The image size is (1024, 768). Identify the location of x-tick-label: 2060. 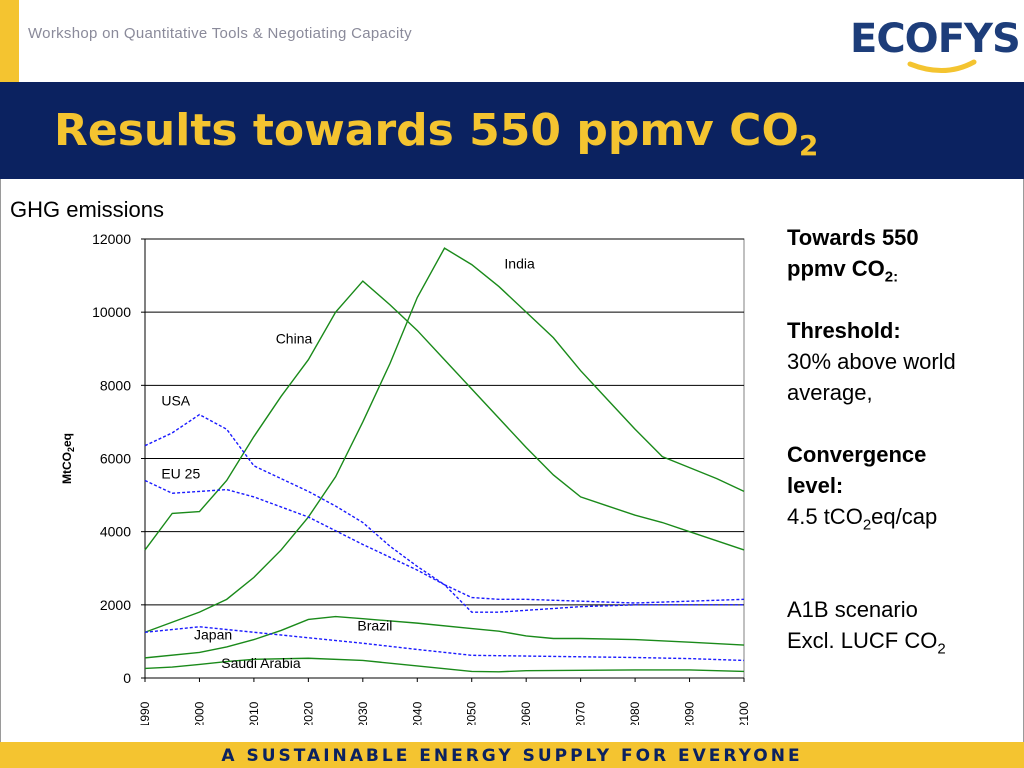
(526, 713).